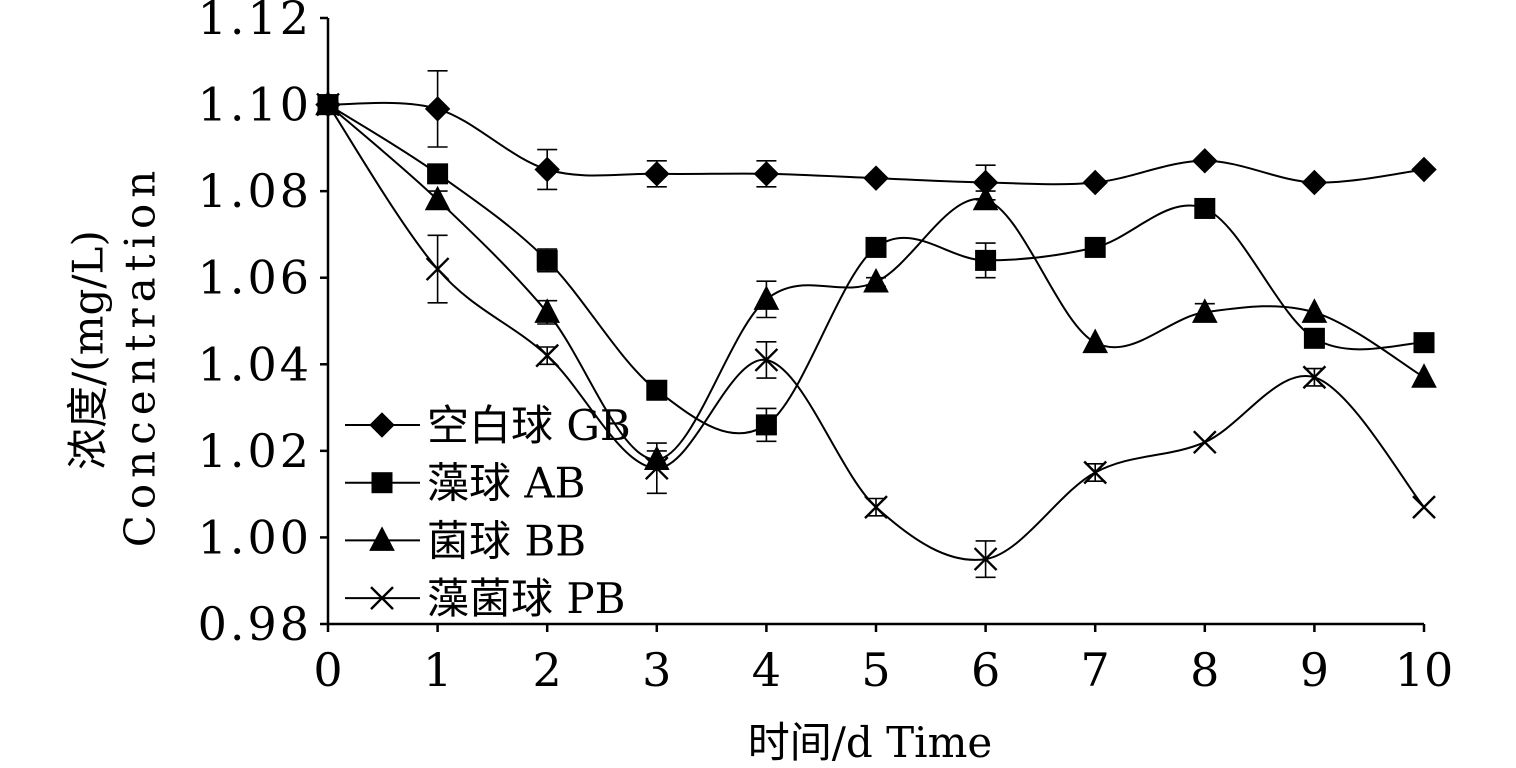  What do you see at coordinates (88, 350) in the screenshot?
I see `y-axis-title-chinese: 浓度/(mg/L)` at bounding box center [88, 350].